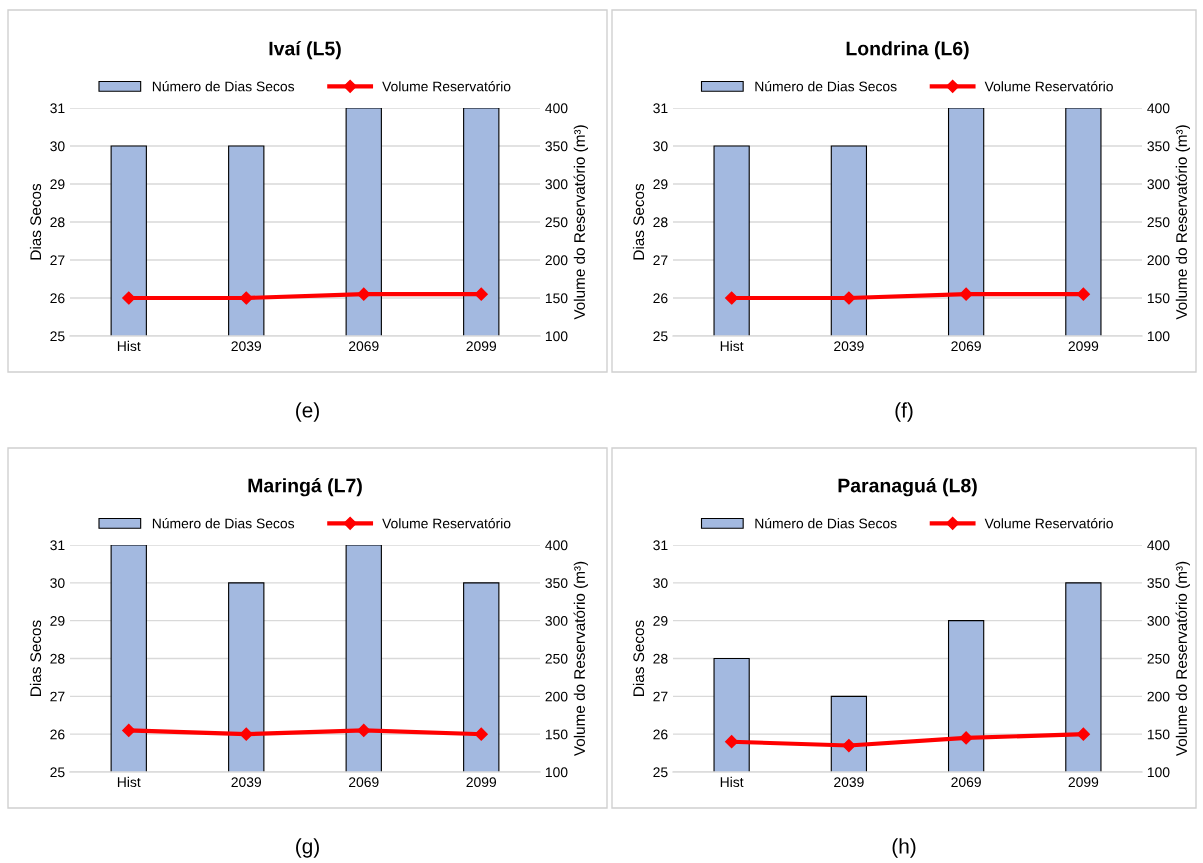 This screenshot has height=863, width=1203. I want to click on chart-title: Londrina (L6), so click(907, 50).